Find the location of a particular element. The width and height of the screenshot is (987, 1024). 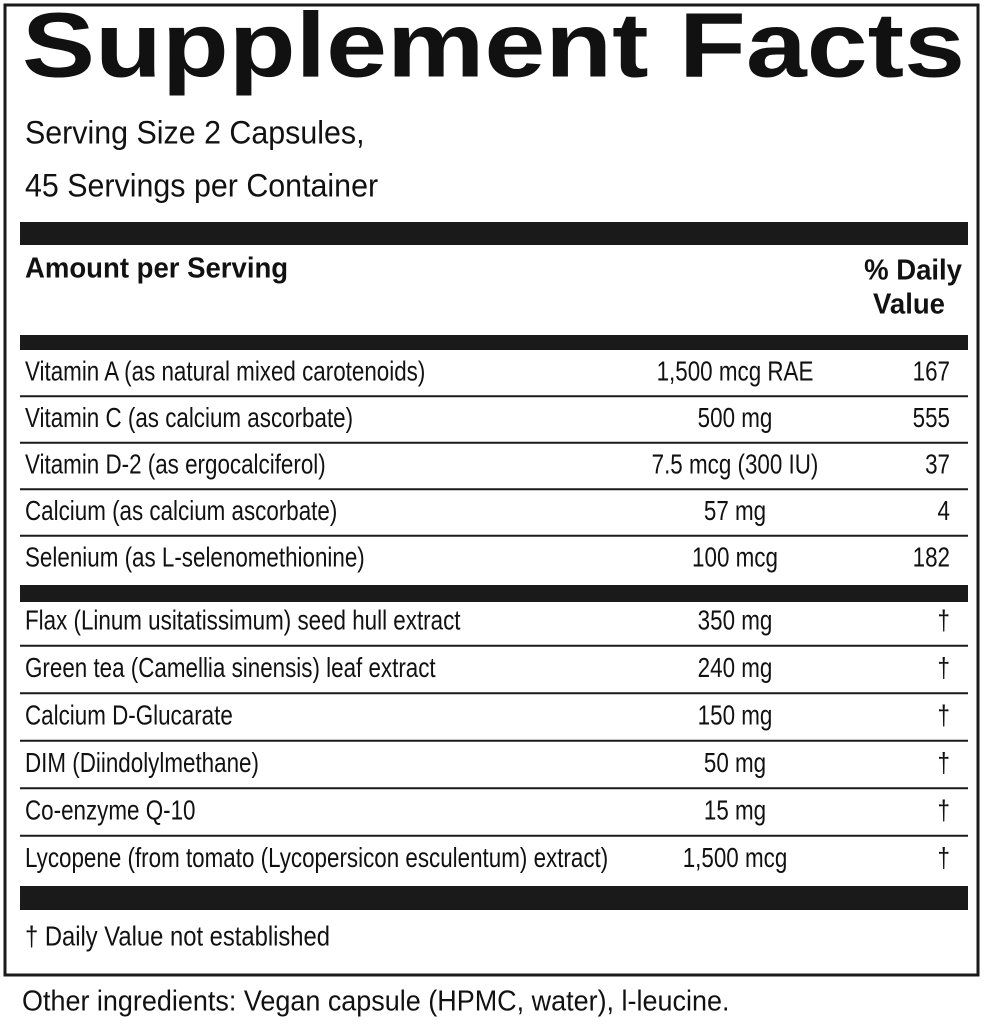

nutrient-name: Vitamin A (as natural mixed carotenoids) is located at coordinates (225, 371).